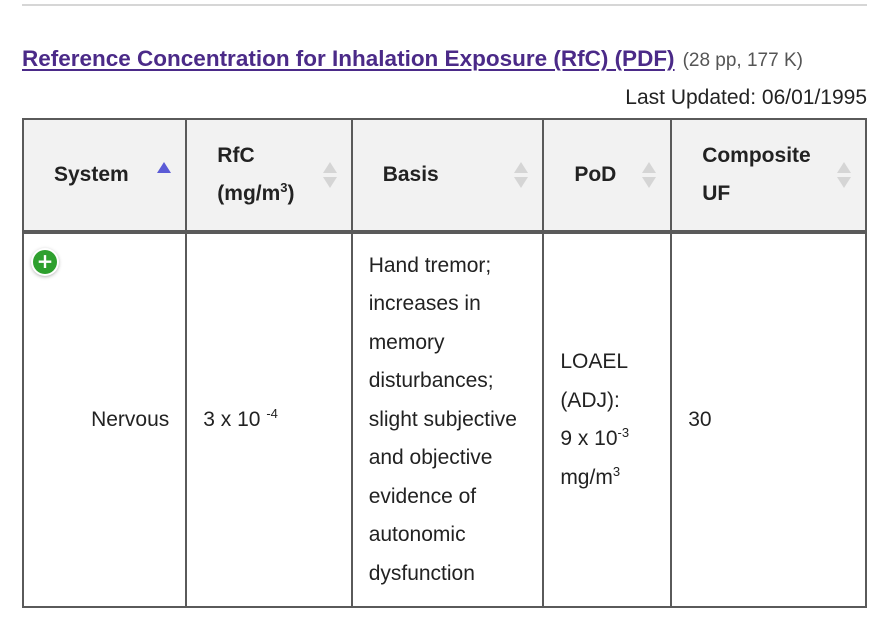 This screenshot has height=633, width=888. What do you see at coordinates (45, 262) in the screenshot?
I see `expand-row-plus-icon: +` at bounding box center [45, 262].